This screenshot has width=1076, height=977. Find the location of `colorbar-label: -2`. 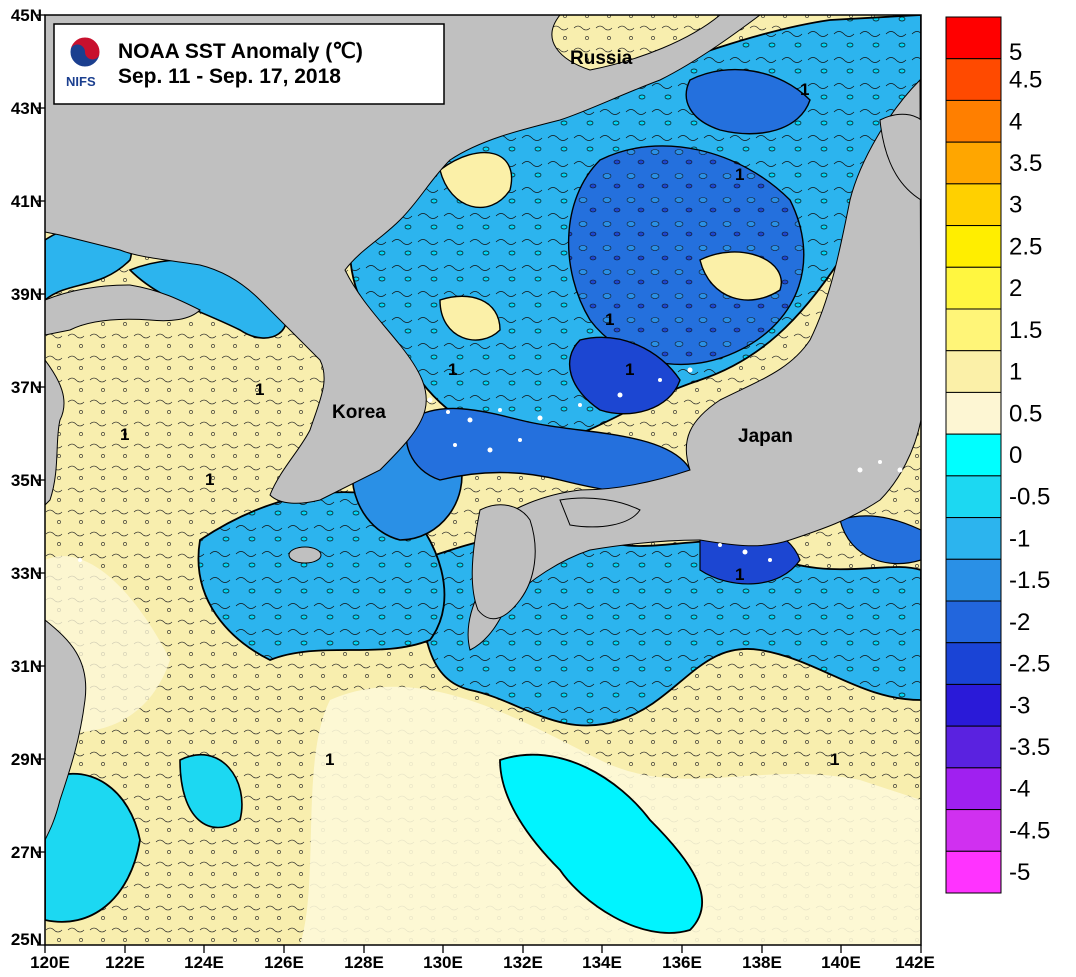

colorbar-label: -2 is located at coordinates (1019, 622).